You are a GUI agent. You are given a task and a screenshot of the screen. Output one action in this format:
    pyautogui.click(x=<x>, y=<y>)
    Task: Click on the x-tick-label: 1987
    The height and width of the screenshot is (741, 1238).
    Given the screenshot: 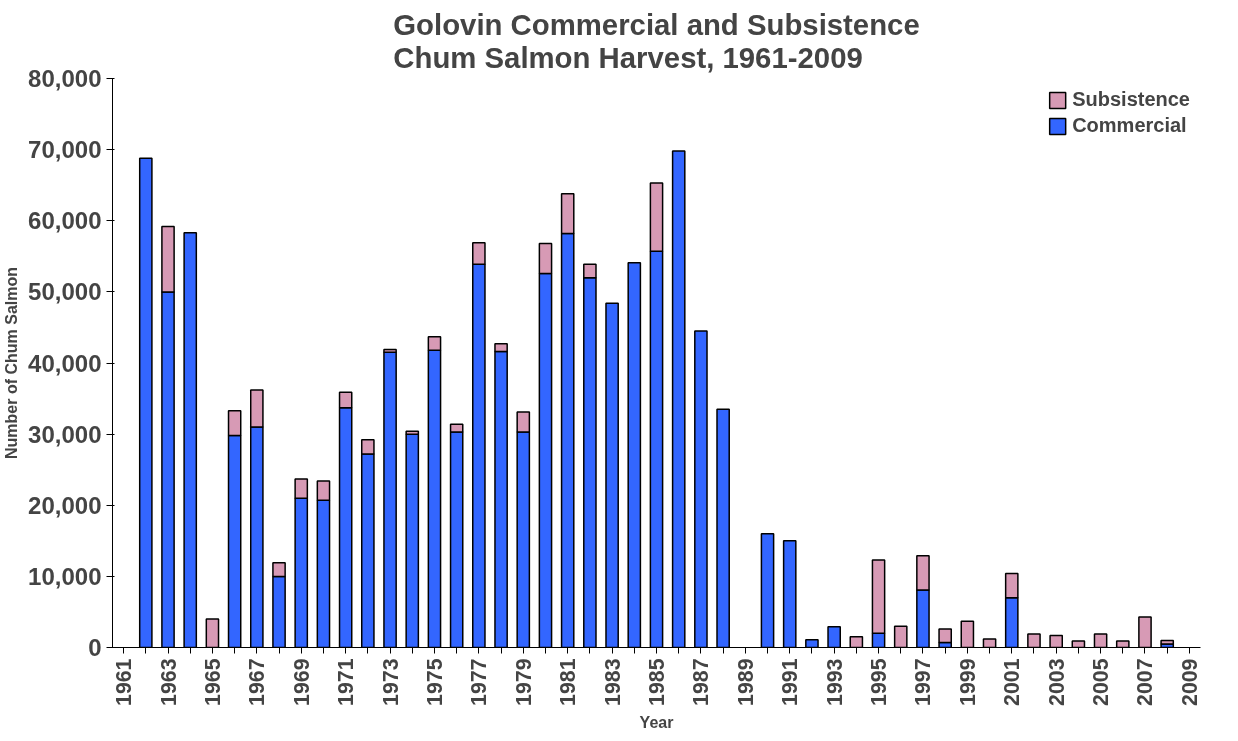 What is the action you would take?
    pyautogui.click(x=701, y=682)
    